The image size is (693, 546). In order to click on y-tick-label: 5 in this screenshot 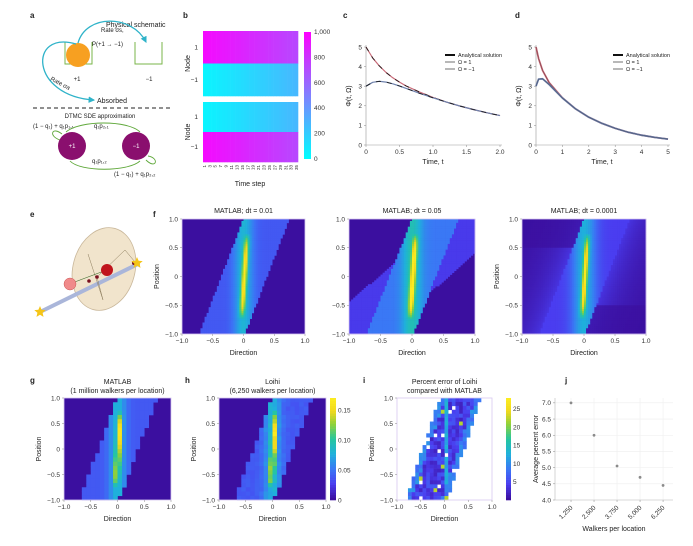, I will do `click(530, 47)`.